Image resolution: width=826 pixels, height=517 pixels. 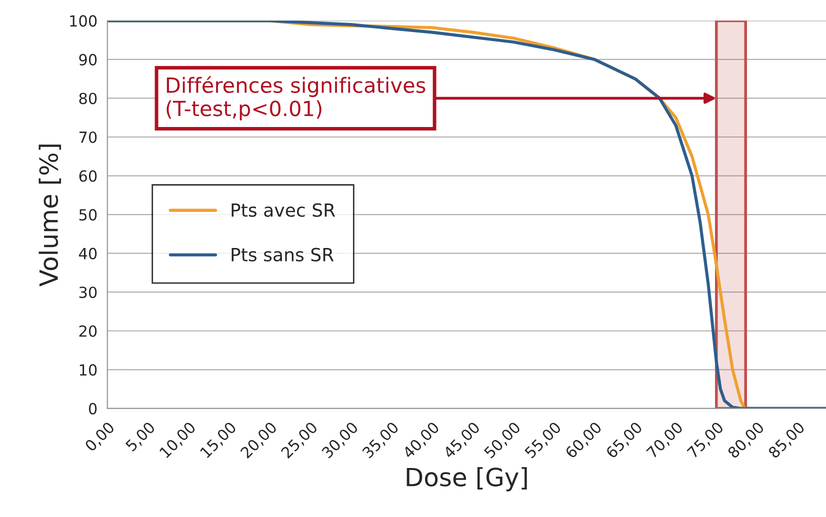 I want to click on y-tick-label: 80, so click(x=88, y=98).